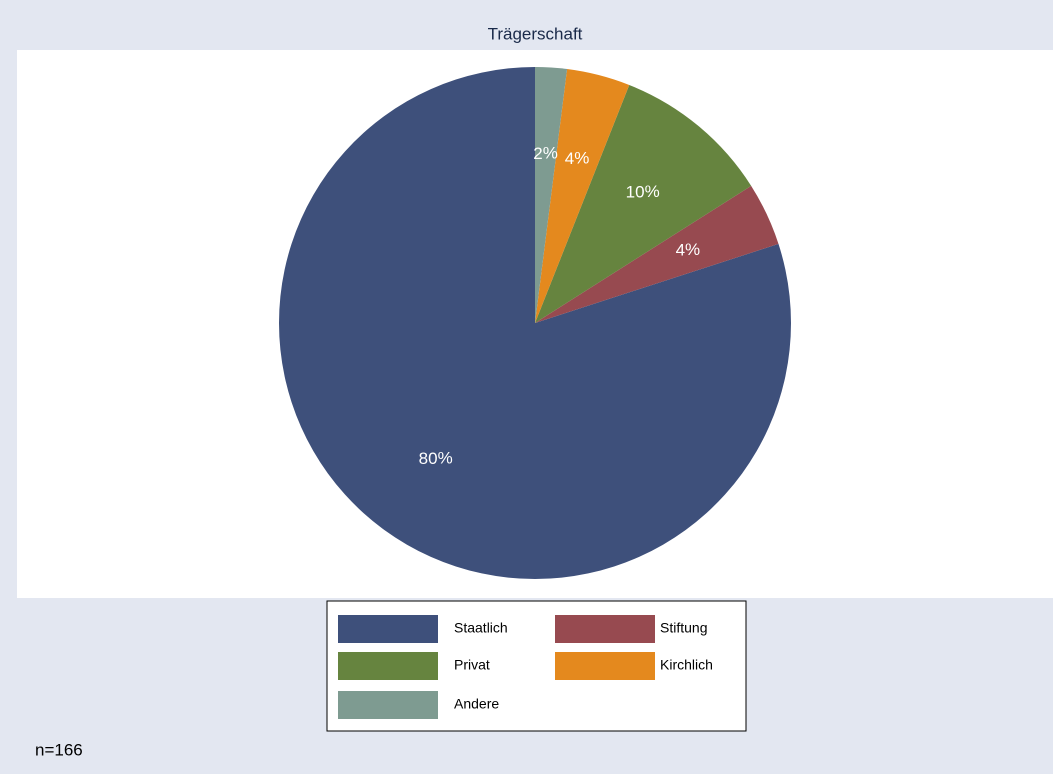 This screenshot has height=774, width=1053. What do you see at coordinates (59, 749) in the screenshot?
I see `note: n=166` at bounding box center [59, 749].